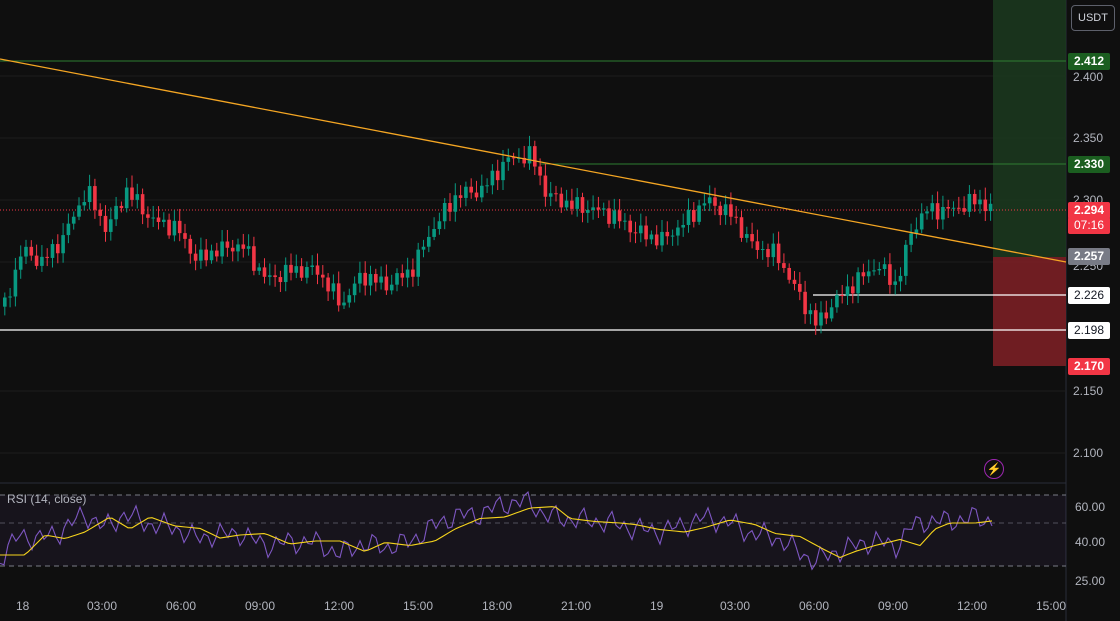  Describe the element at coordinates (576, 606) in the screenshot. I see `time-tick: 21:00` at that location.